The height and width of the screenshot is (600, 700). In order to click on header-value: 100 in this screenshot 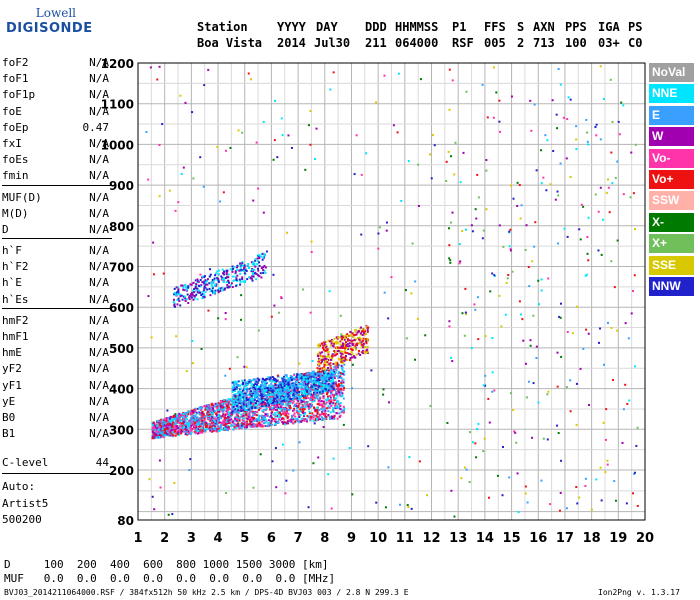, I will do `click(576, 43)`.